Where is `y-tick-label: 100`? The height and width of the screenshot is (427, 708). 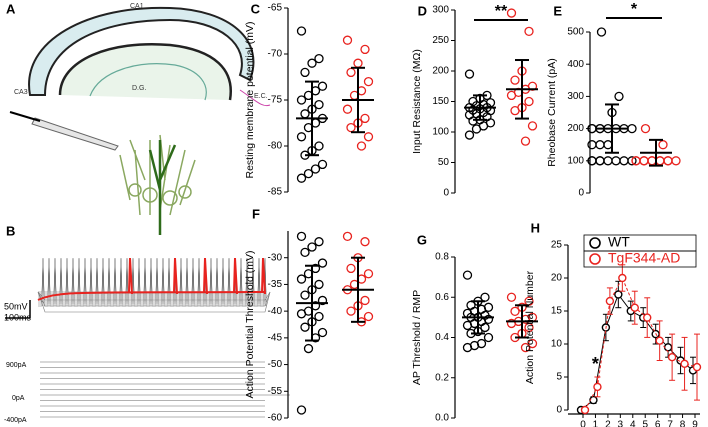
y-tick-label: 100 is located at coordinates (575, 160).